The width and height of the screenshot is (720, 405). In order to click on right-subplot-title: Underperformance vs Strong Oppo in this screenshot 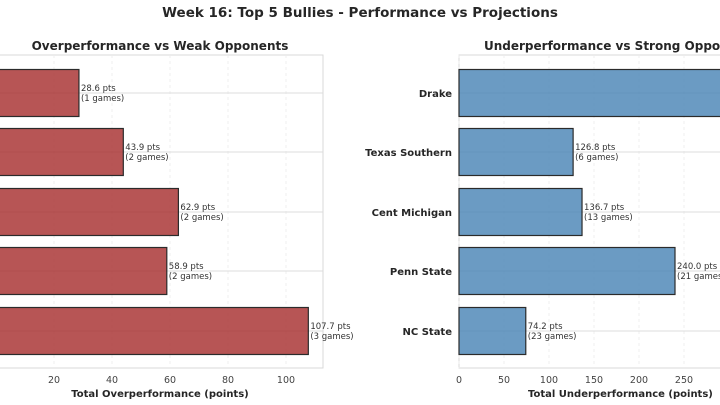, I will do `click(602, 46)`.